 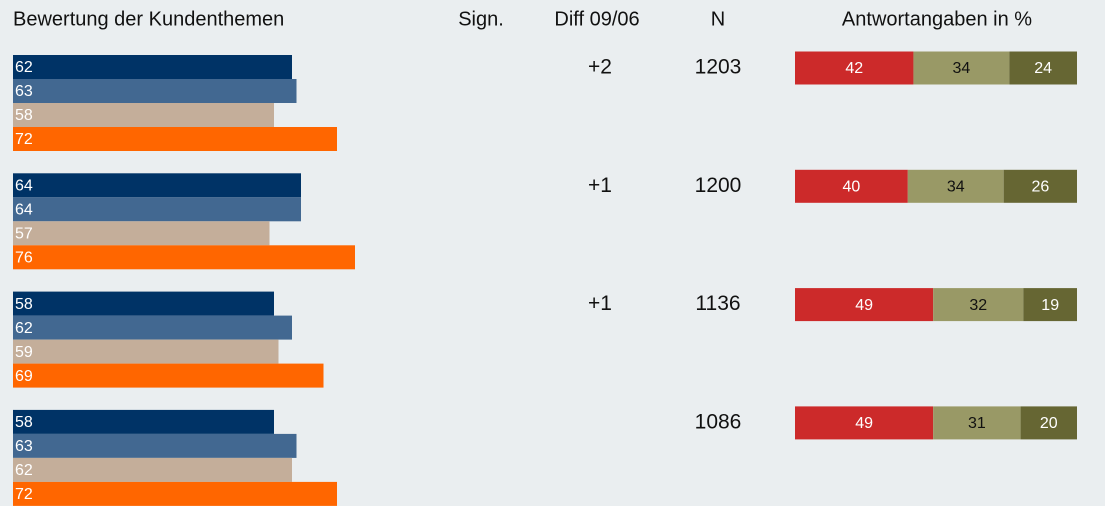 I want to click on answer-label: 20, so click(x=1049, y=423).